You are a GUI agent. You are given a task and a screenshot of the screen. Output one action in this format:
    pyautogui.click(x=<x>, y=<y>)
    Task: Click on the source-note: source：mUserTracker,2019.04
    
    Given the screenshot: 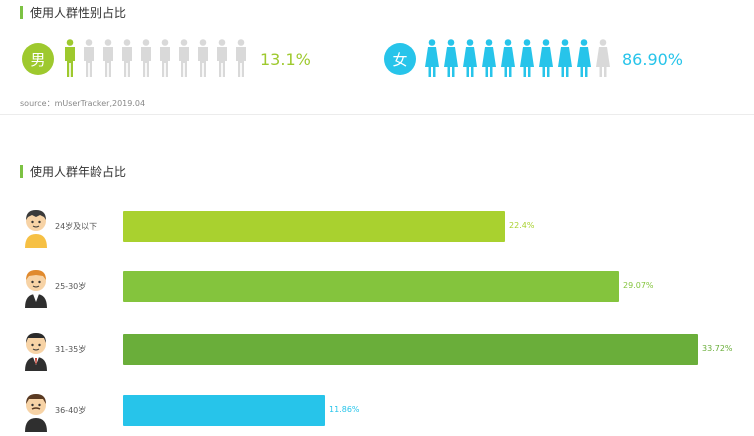 What is the action you would take?
    pyautogui.click(x=83, y=103)
    